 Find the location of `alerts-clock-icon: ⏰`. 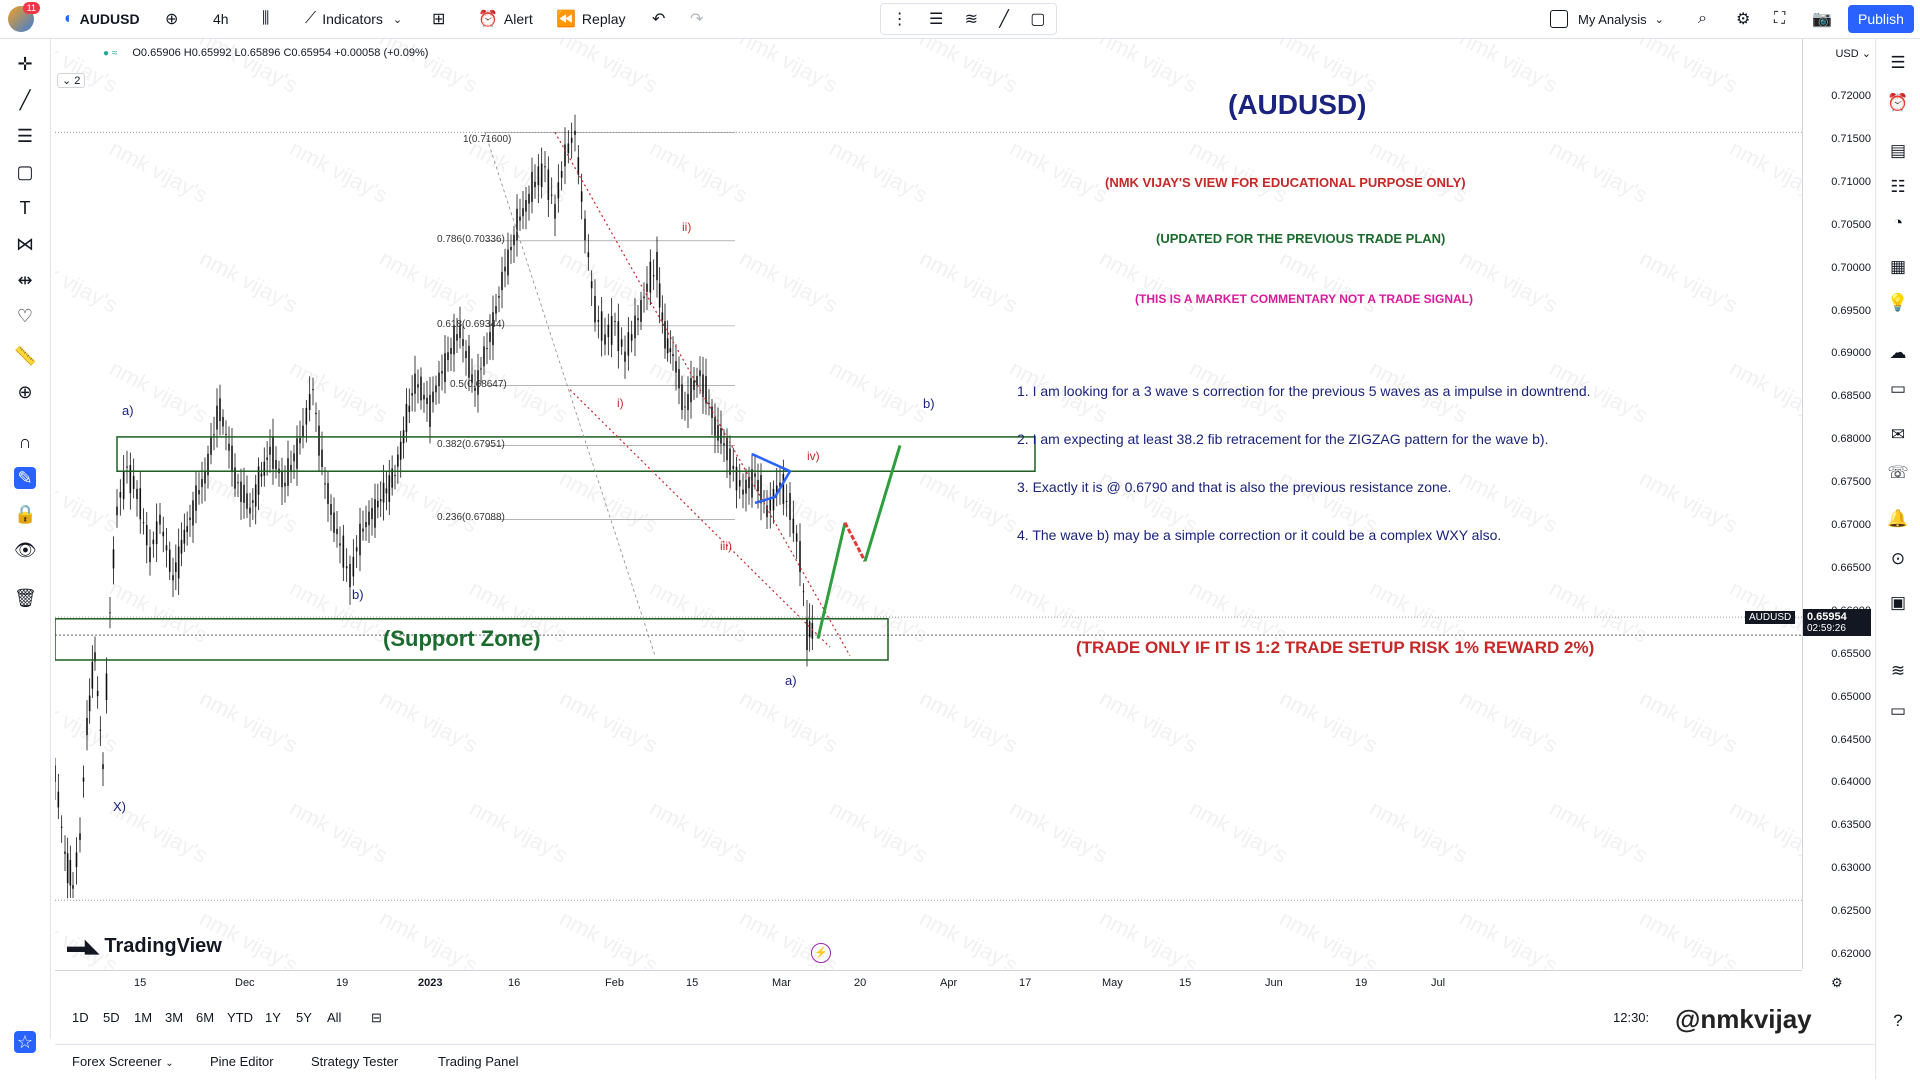

alerts-clock-icon: ⏰ is located at coordinates (1898, 102).